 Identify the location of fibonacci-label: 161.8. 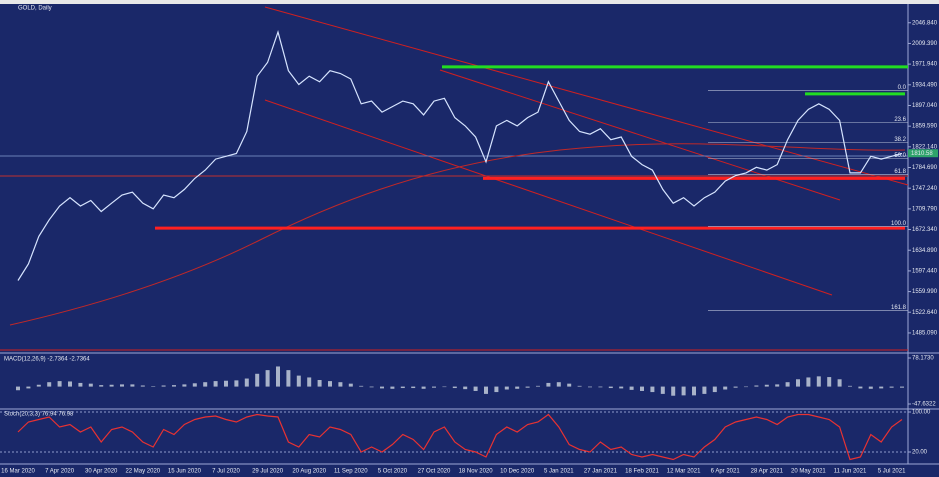
(899, 308).